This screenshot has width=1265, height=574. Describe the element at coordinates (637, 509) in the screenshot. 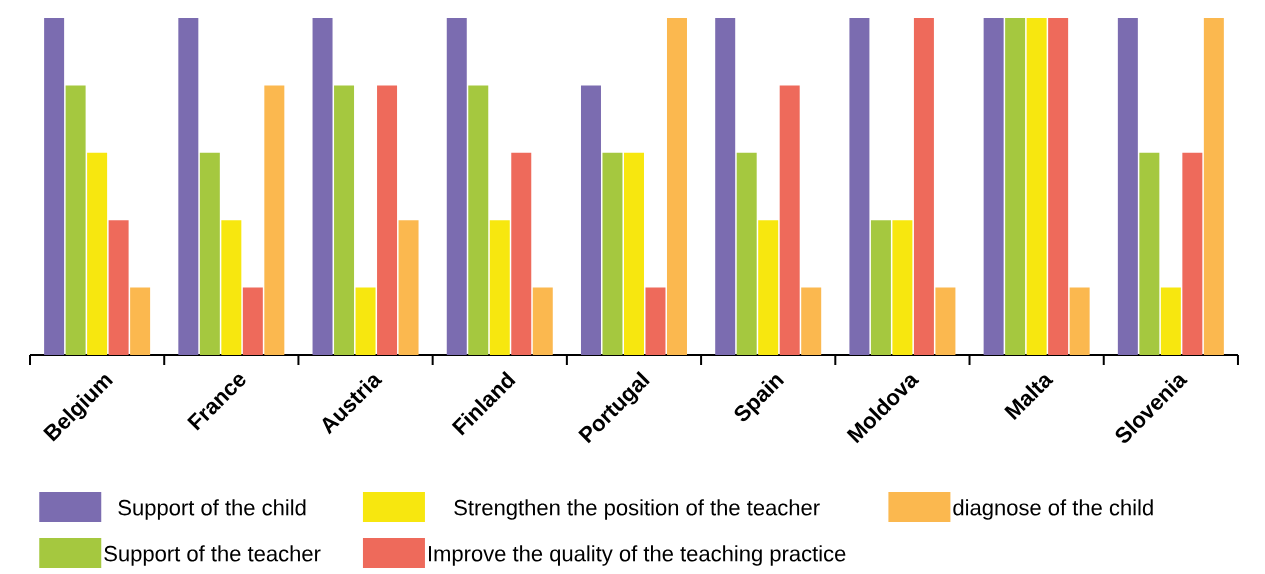

I see `legend-label: Strengthen the position of the teacher` at that location.